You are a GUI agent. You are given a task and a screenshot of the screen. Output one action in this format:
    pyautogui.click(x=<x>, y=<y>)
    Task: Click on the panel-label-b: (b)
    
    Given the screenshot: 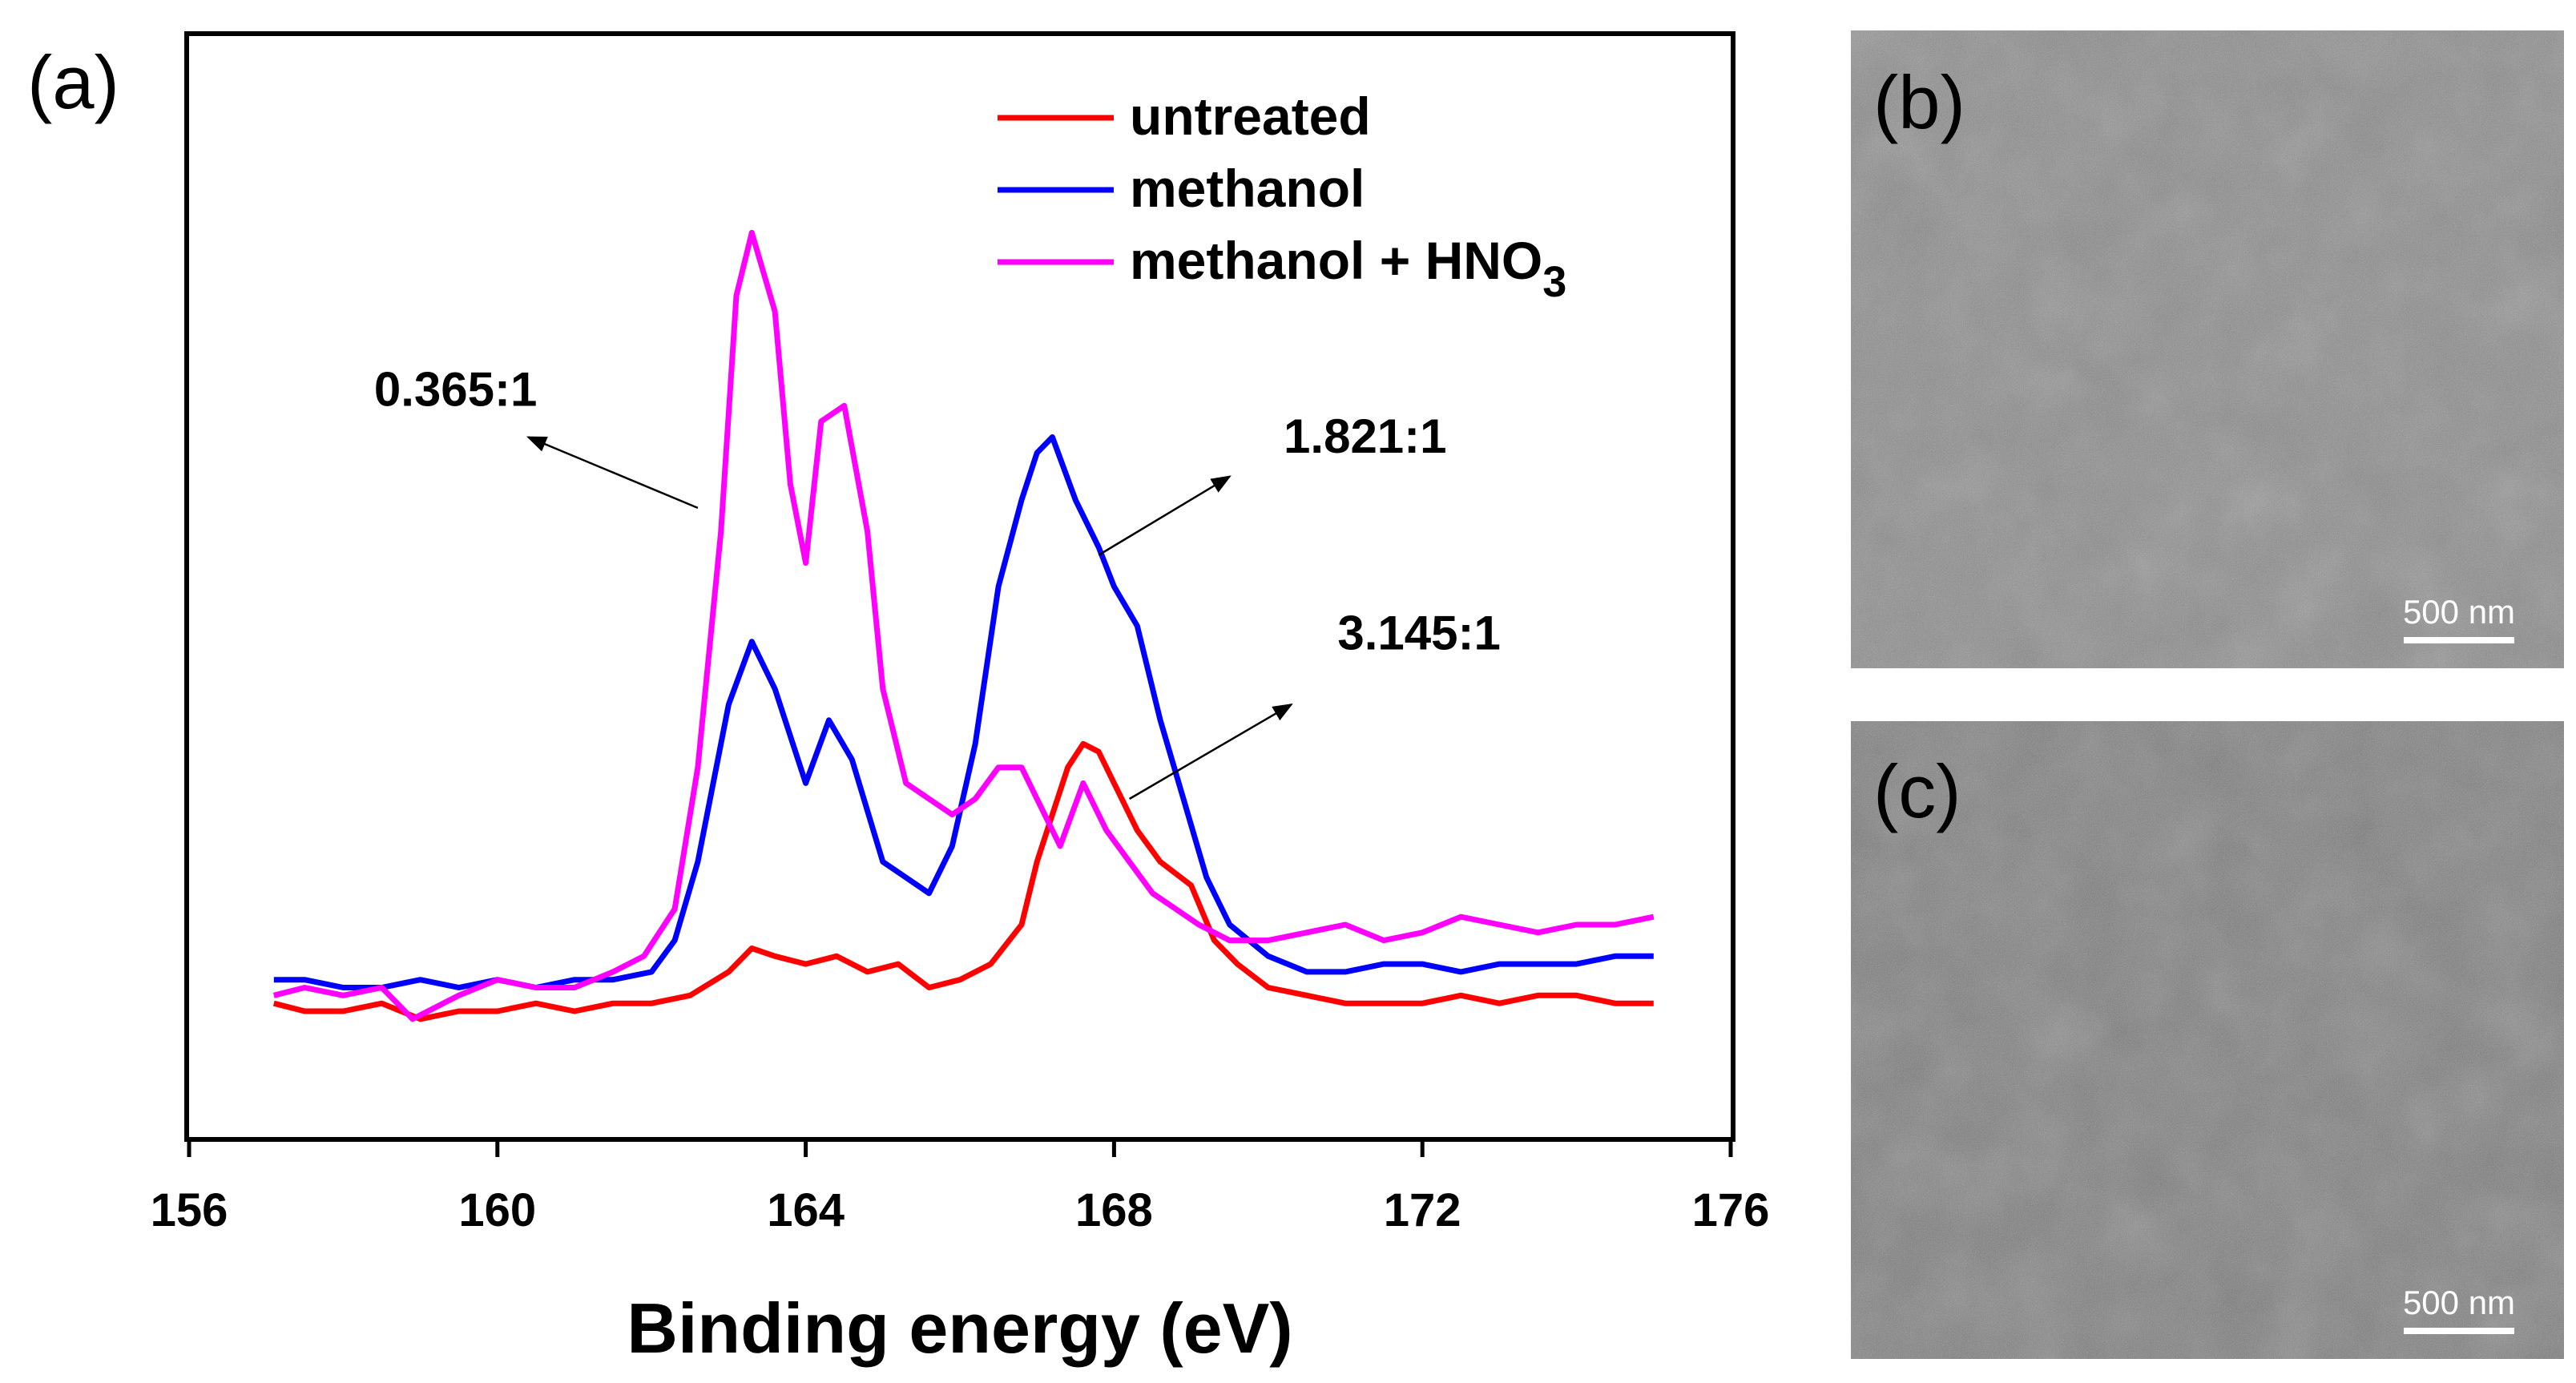 What is the action you would take?
    pyautogui.click(x=1919, y=102)
    